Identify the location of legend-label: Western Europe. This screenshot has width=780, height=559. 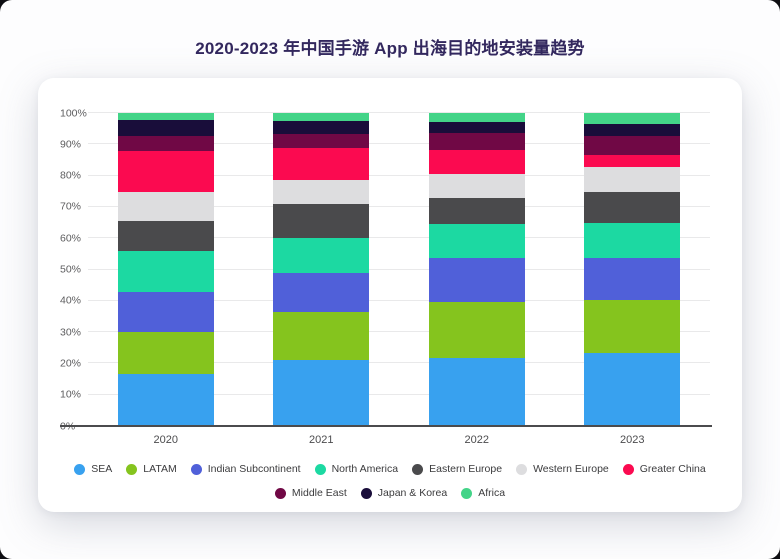
(571, 469).